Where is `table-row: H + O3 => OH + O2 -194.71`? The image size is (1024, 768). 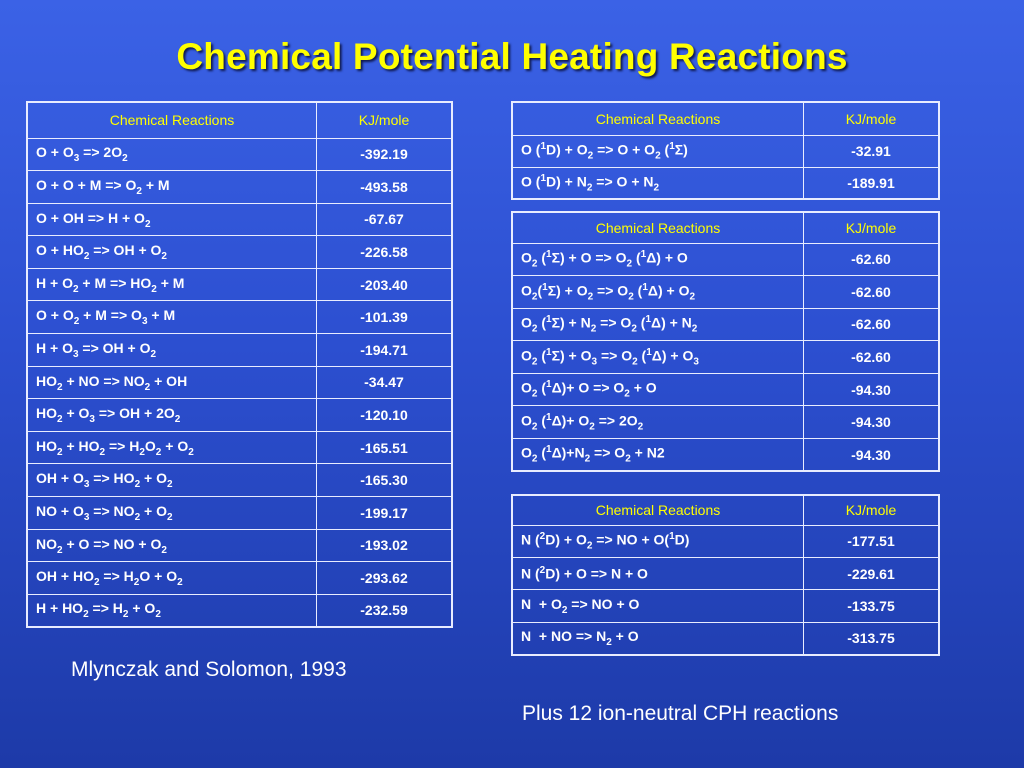
table-row: H + O3 => OH + O2 -194.71 is located at coordinates (239, 350).